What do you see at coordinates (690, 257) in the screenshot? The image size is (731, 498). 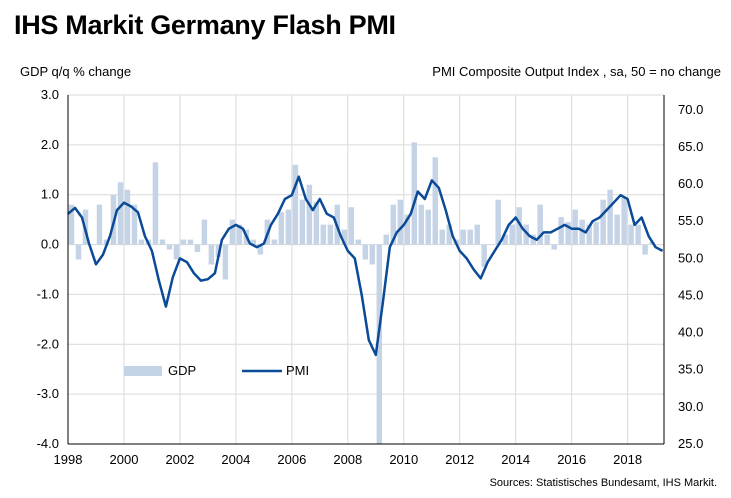 I see `right-tick-label: 50.0` at bounding box center [690, 257].